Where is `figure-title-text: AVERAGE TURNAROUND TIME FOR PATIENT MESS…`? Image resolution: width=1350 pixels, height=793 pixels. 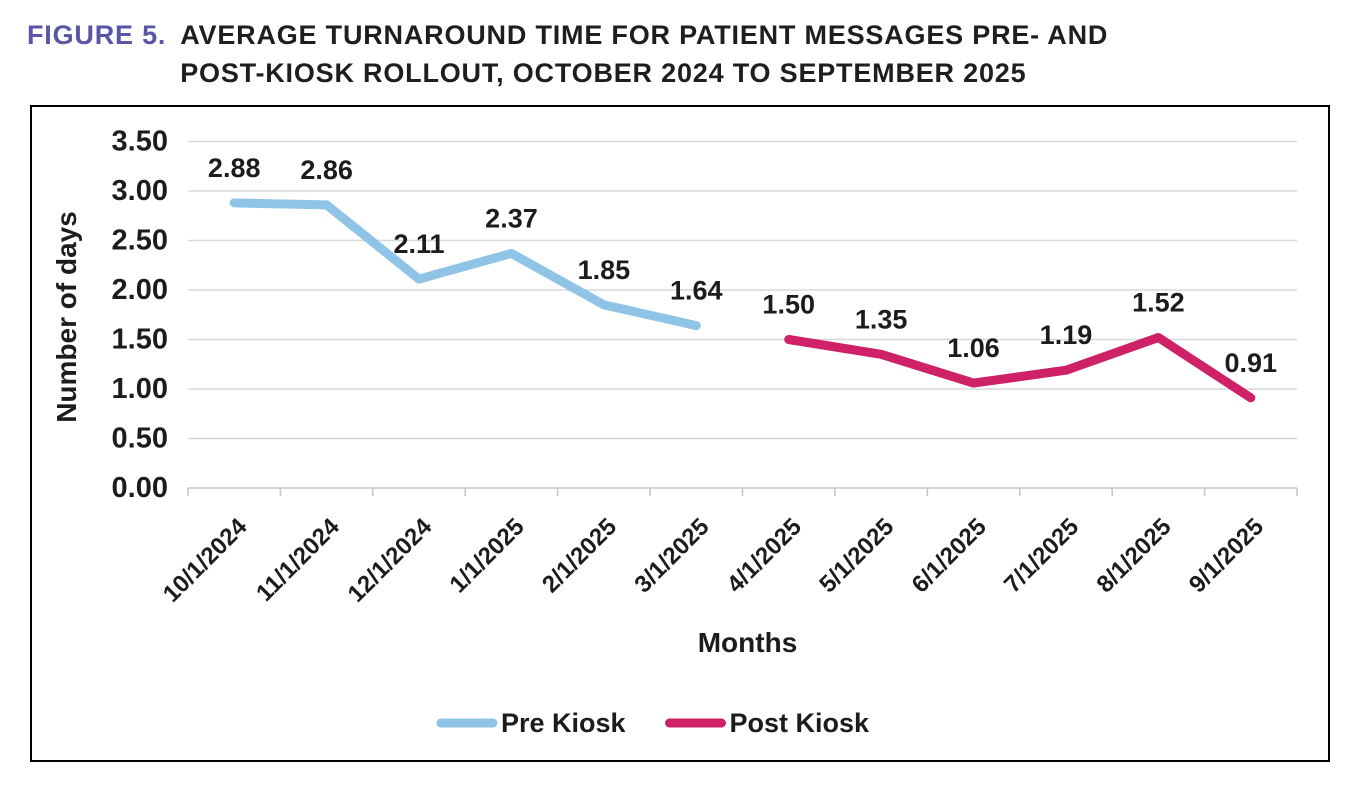 figure-title-text: AVERAGE TURNAROUND TIME FOR PATIENT MESS… is located at coordinates (644, 54).